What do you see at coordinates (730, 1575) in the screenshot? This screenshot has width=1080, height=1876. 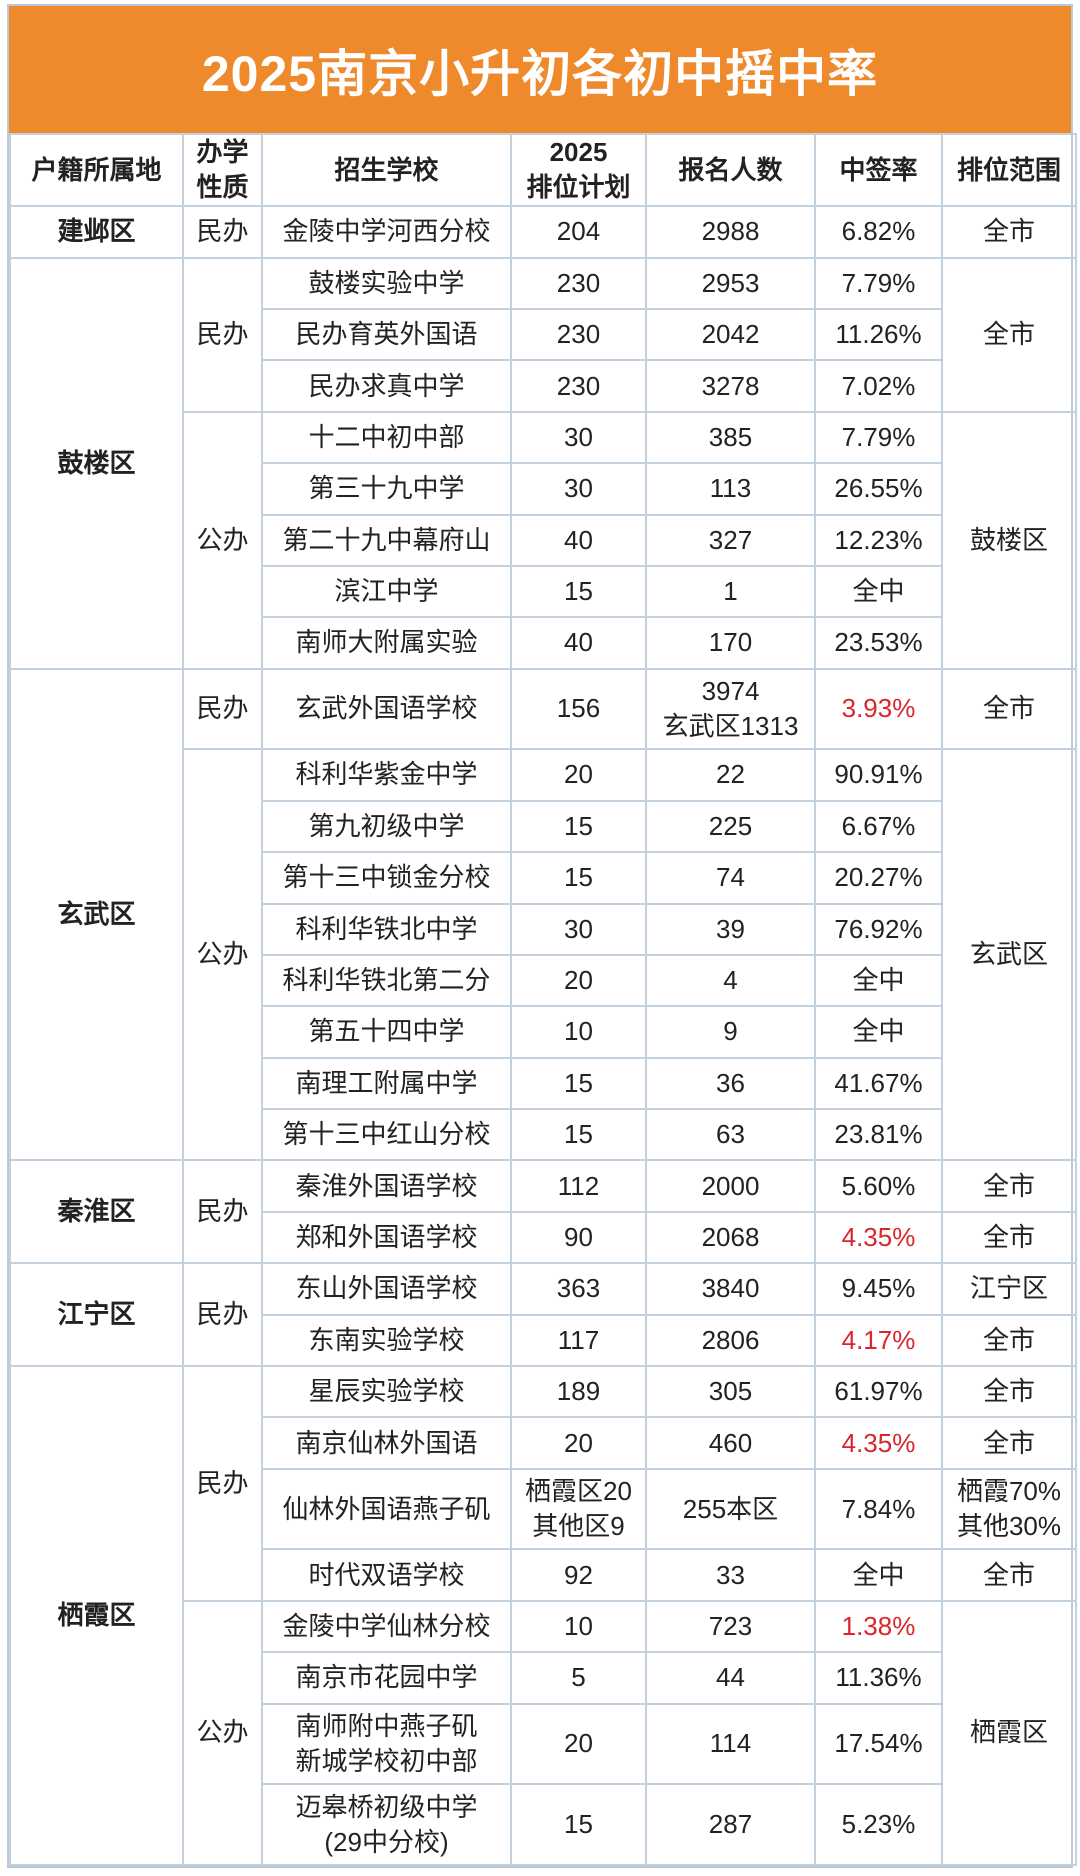 I see `applicants-cell: 33` at bounding box center [730, 1575].